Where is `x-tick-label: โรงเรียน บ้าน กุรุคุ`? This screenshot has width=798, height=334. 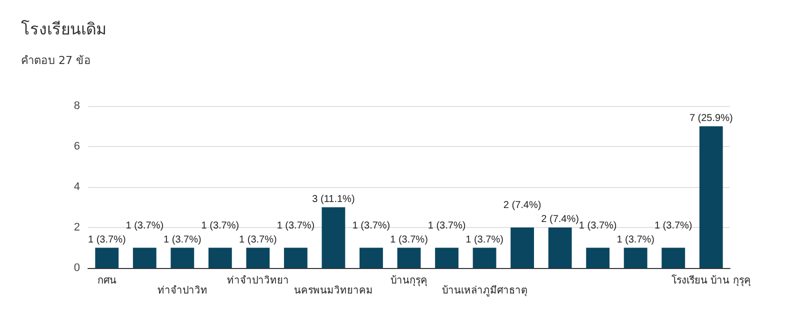 x-tick-label: โรงเรียน บ้าน กุรุคุ is located at coordinates (711, 280).